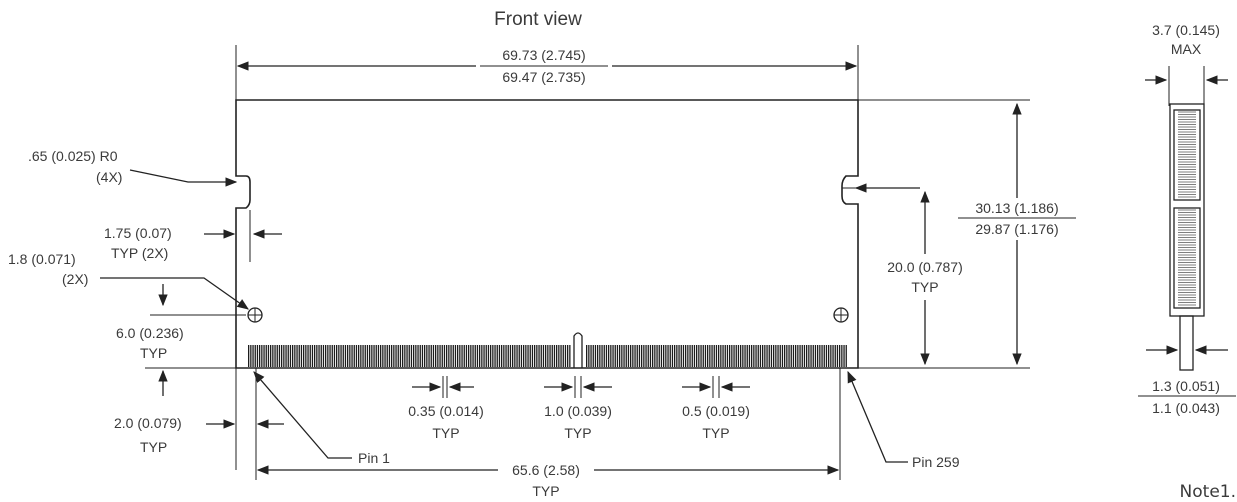 The height and width of the screenshot is (502, 1237). What do you see at coordinates (183, 178) in the screenshot?
I see `corner-radius-leader` at bounding box center [183, 178].